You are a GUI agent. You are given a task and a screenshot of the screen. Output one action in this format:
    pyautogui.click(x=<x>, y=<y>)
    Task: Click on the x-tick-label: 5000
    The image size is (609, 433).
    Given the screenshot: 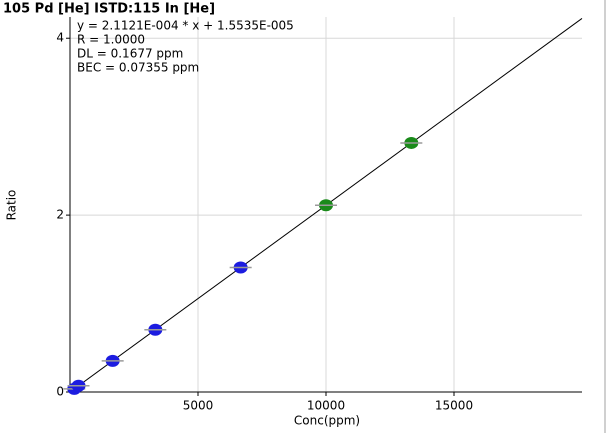 What is the action you would take?
    pyautogui.click(x=198, y=406)
    